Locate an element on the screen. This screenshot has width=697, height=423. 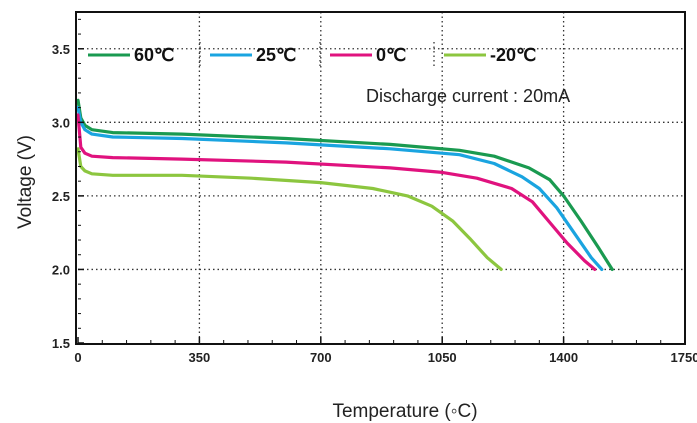
y-tick-label: 1.5 is located at coordinates (61, 343).